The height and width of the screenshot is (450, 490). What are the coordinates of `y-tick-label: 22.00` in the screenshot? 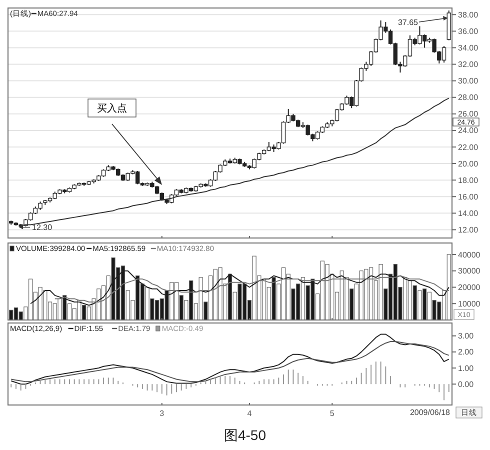 It's located at (468, 147).